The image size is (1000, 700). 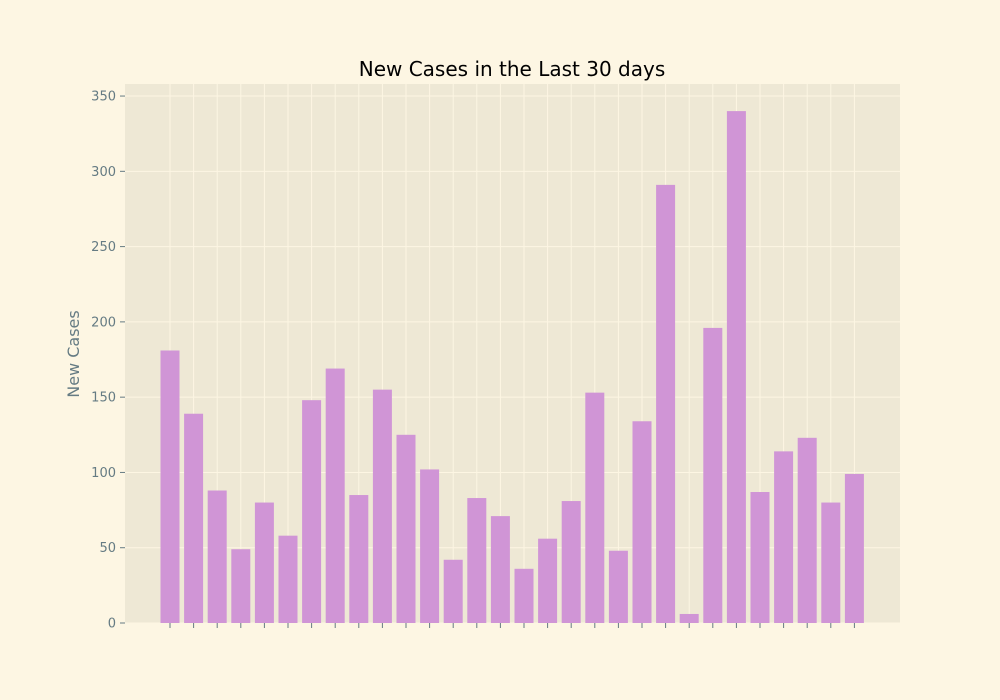 What do you see at coordinates (512, 69) in the screenshot?
I see `chart-title: New Cases in the Last 30 days` at bounding box center [512, 69].